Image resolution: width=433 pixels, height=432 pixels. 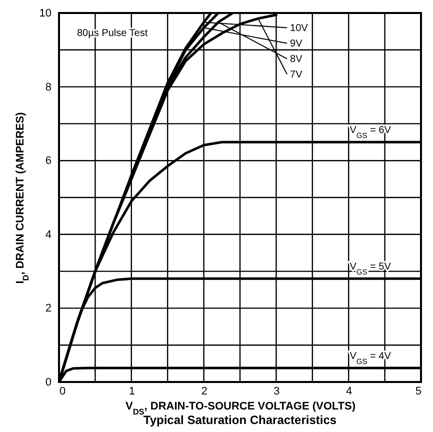 What do you see at coordinates (131, 392) in the screenshot?
I see `x-tick-label: 1` at bounding box center [131, 392].